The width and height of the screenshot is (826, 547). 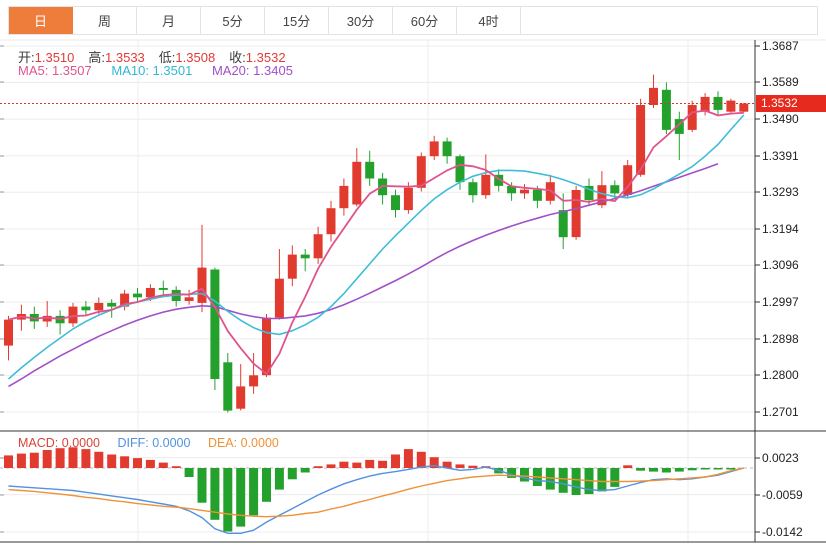 What do you see at coordinates (237, 57) in the screenshot?
I see `close-label: 收:` at bounding box center [237, 57].